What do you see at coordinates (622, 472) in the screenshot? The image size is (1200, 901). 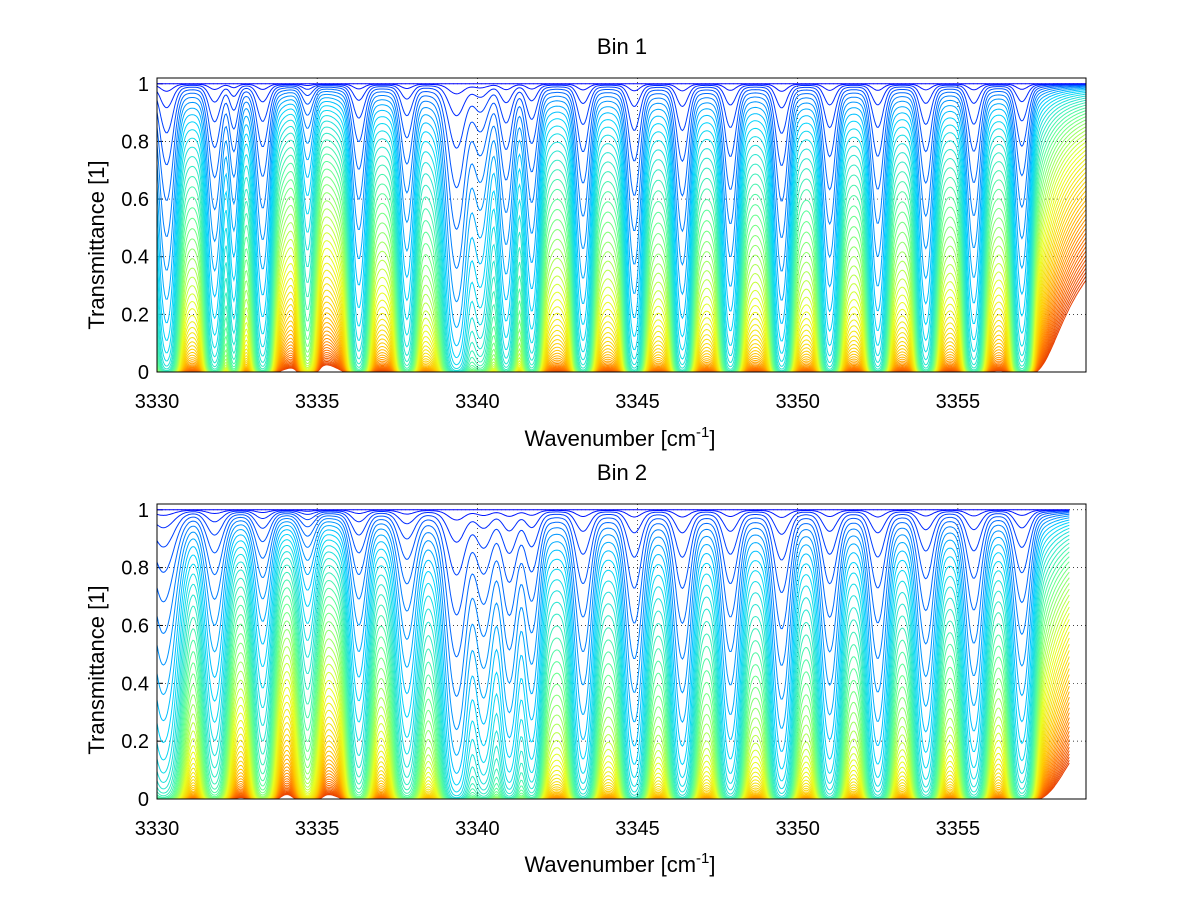 I see `chart-title: Bin 2` at bounding box center [622, 472].